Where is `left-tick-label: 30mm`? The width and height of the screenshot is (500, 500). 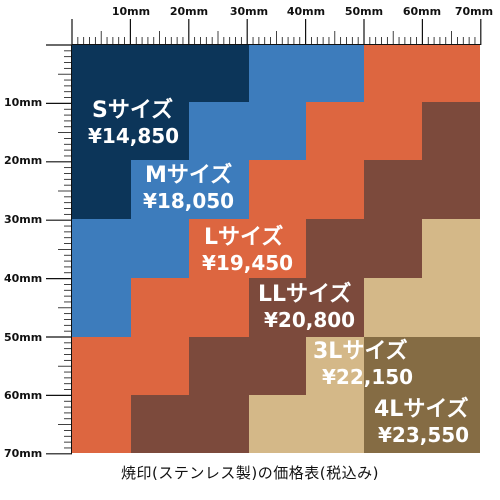 left-tick-label: 30mm is located at coordinates (23, 219).